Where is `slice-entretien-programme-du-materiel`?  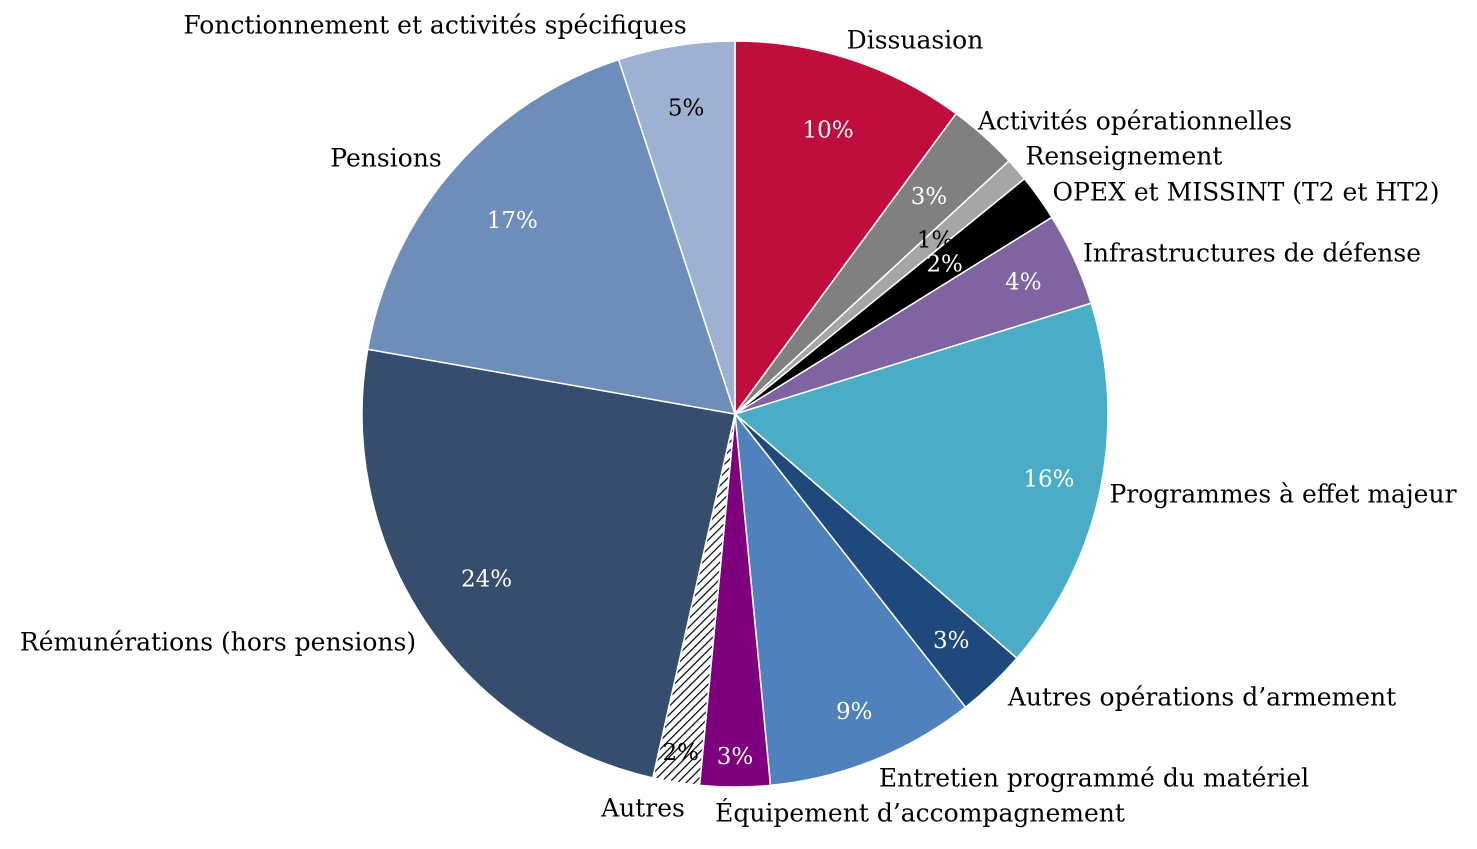
slice-entretien-programme-du-materiel is located at coordinates (850, 599).